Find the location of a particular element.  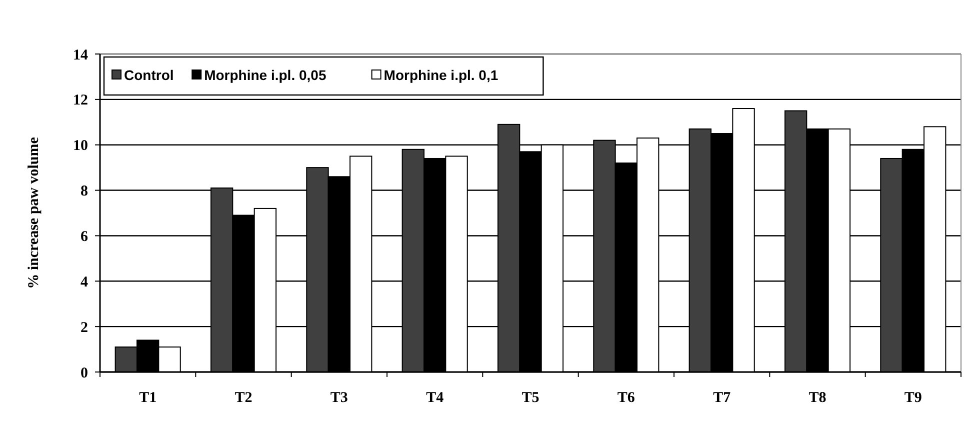

y-tick-label: 2 is located at coordinates (84, 328).